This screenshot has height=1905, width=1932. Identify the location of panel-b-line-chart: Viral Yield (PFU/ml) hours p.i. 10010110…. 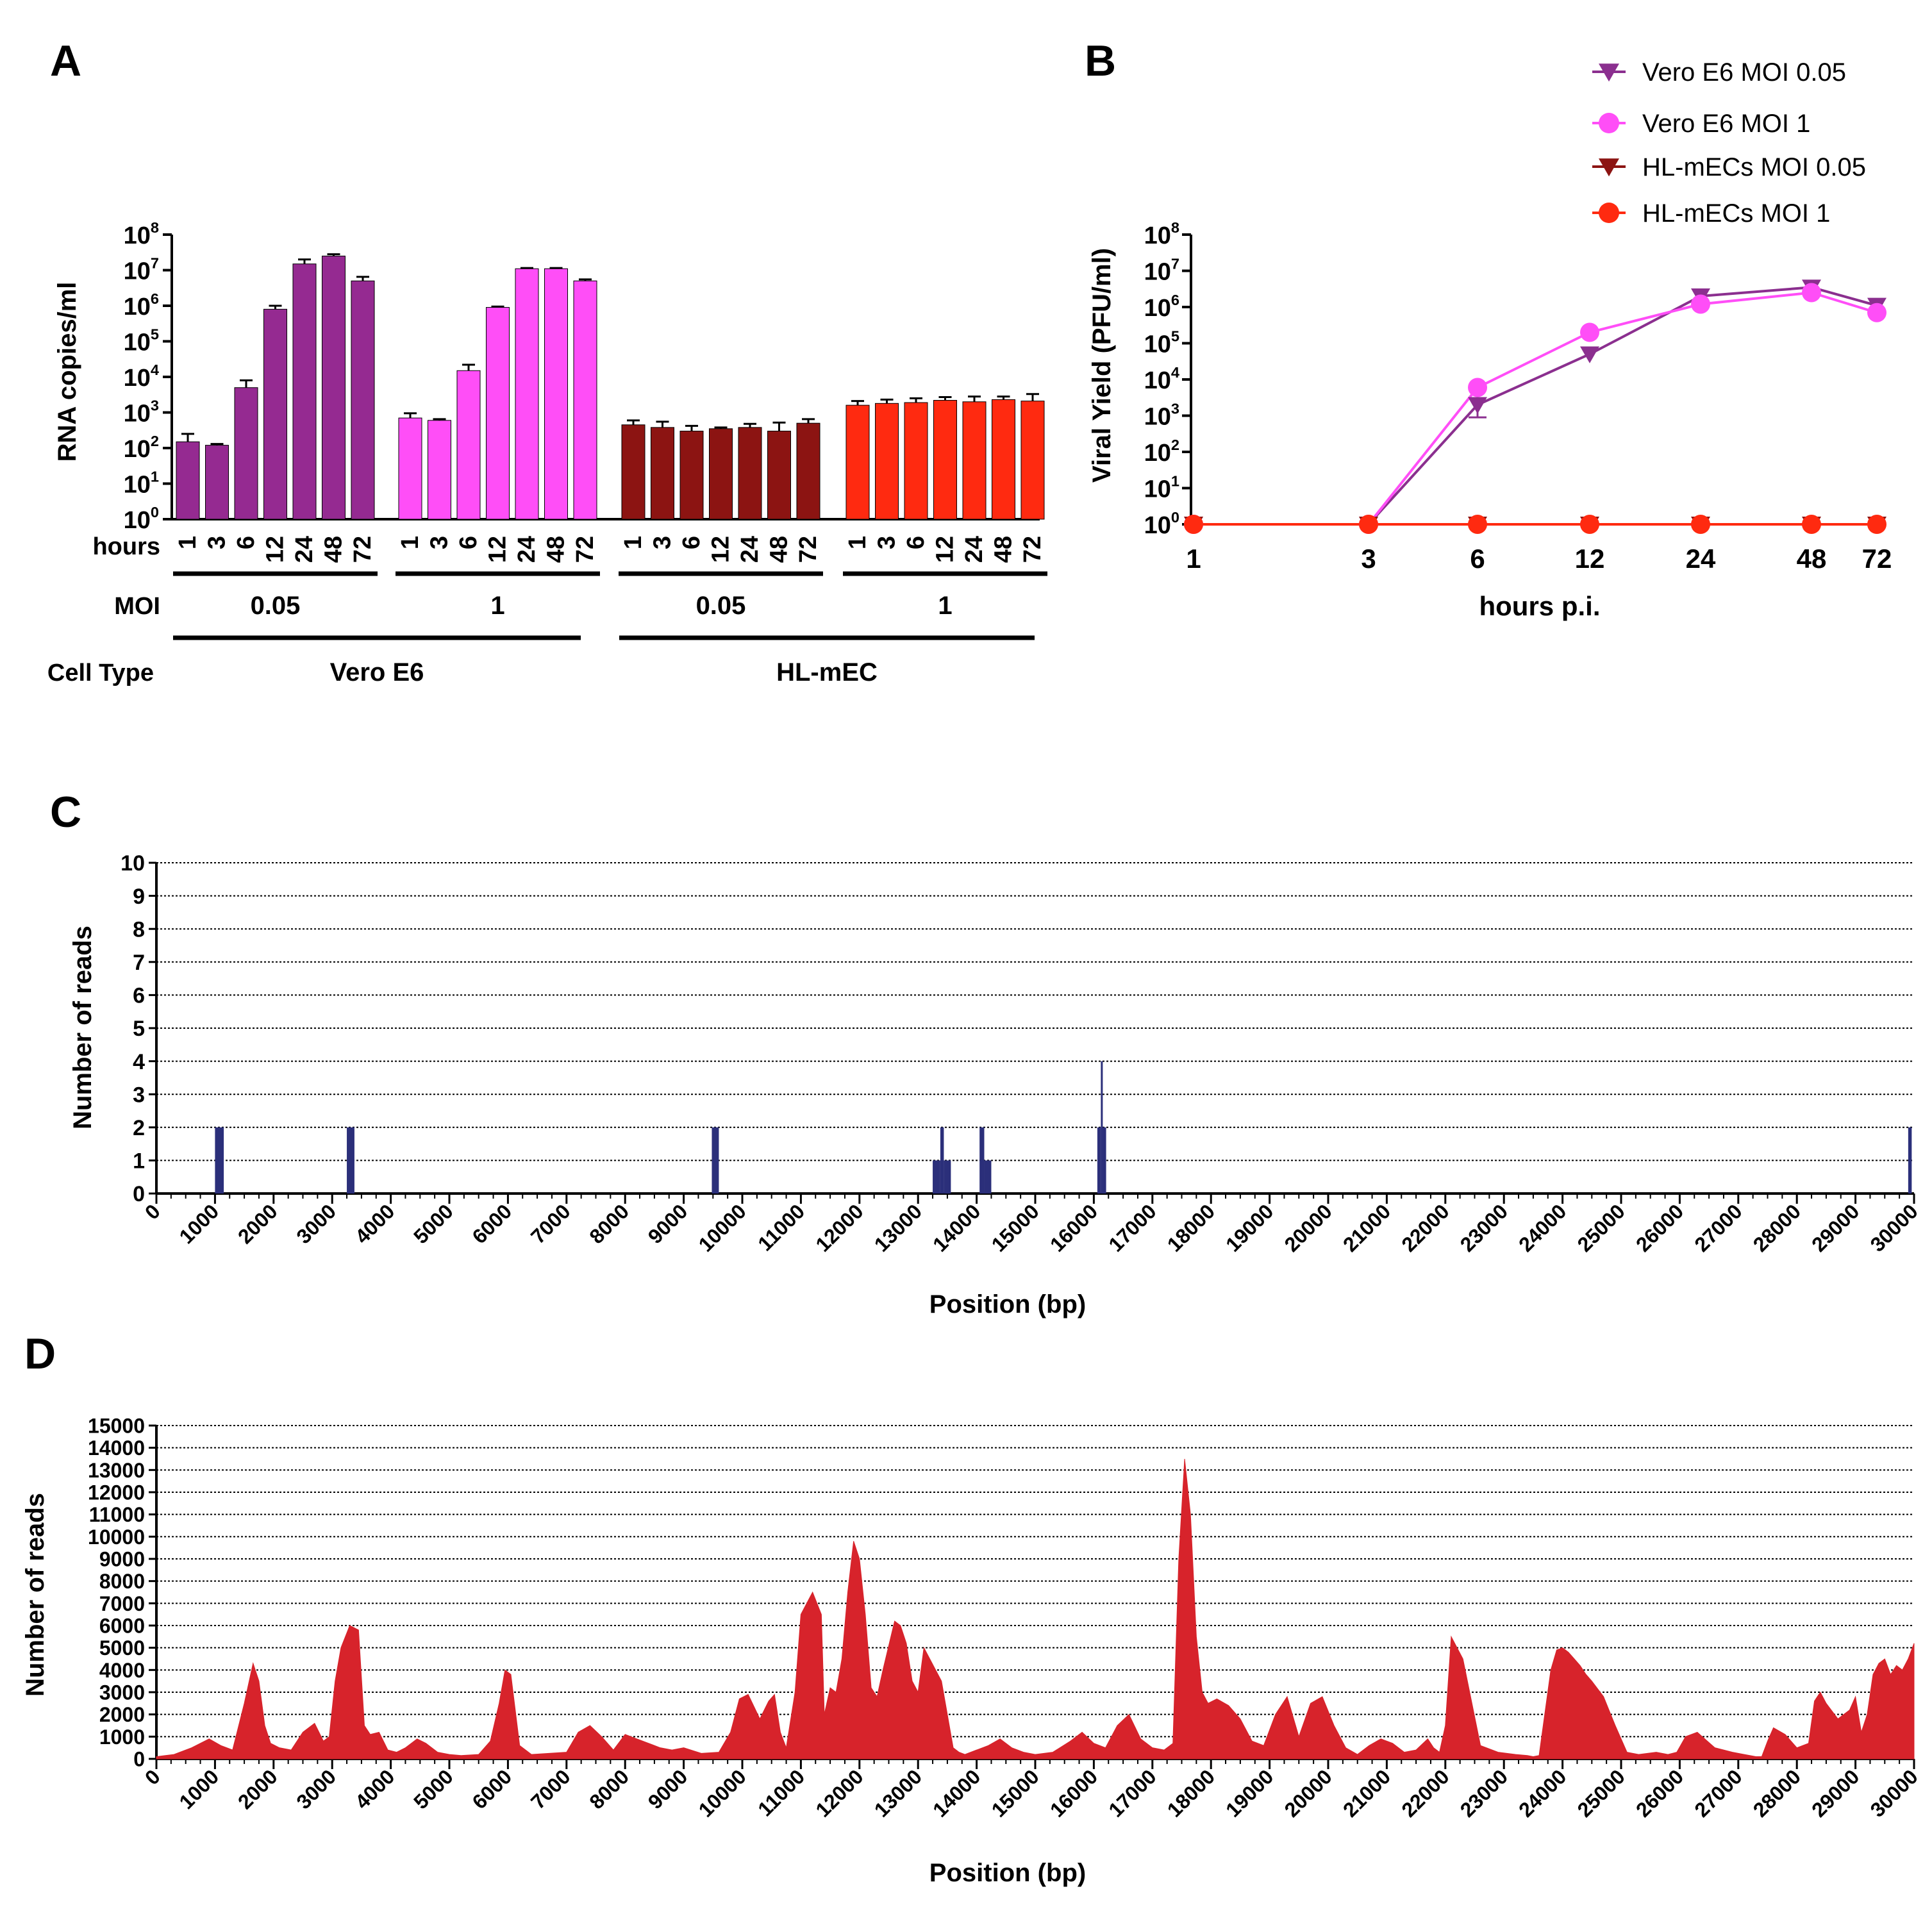
(1490, 339).